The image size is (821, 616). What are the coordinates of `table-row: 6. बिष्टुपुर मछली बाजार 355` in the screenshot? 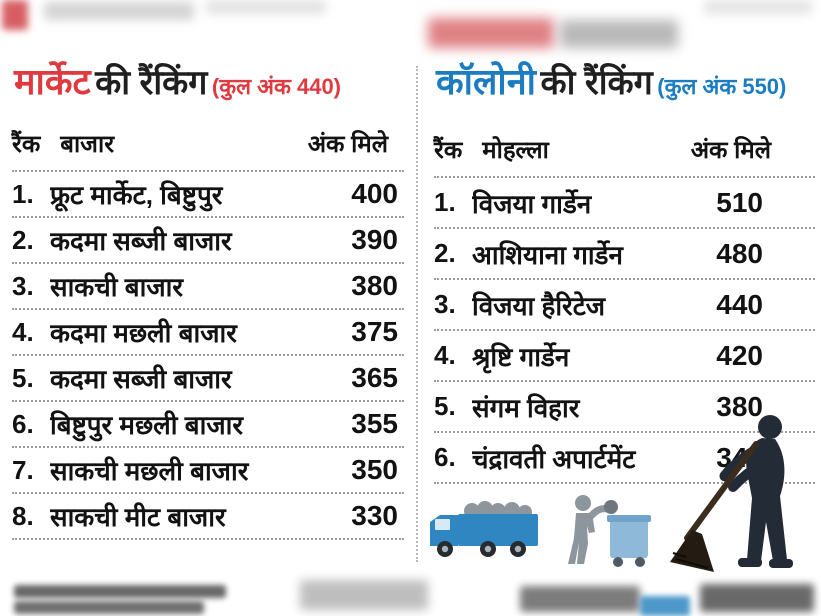 It's located at (208, 425).